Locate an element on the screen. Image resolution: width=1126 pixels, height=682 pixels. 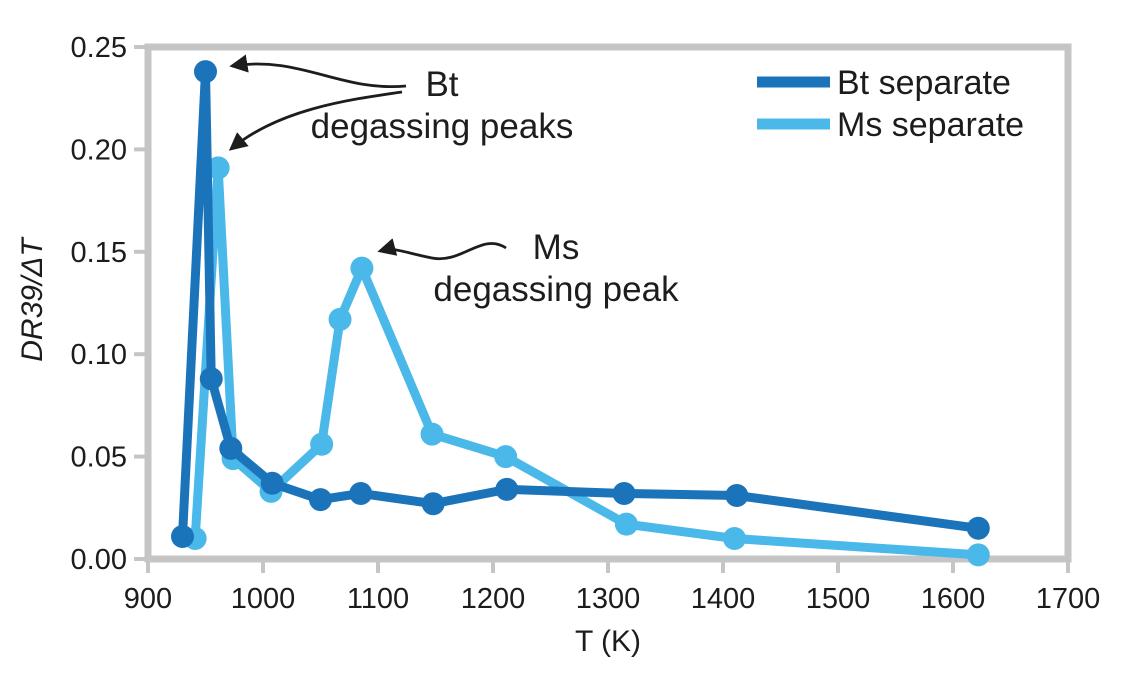
annotation-text-line: Ms is located at coordinates (556, 247).